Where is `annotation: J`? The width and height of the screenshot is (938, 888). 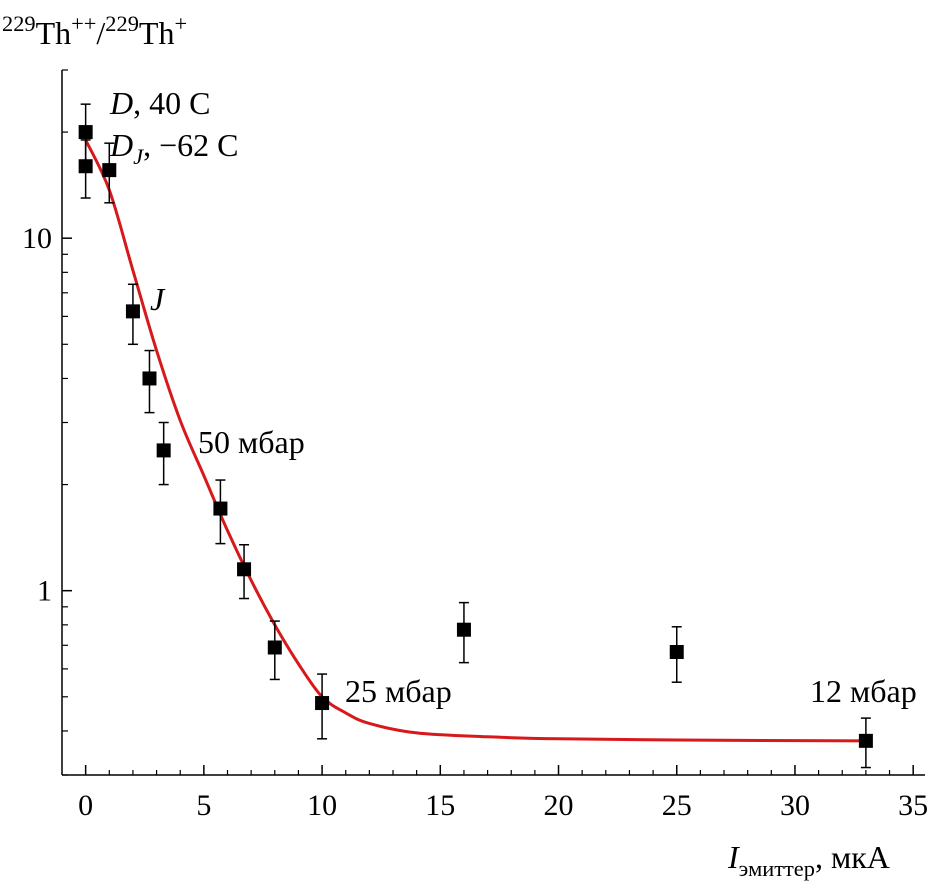
annotation: J is located at coordinates (158, 299).